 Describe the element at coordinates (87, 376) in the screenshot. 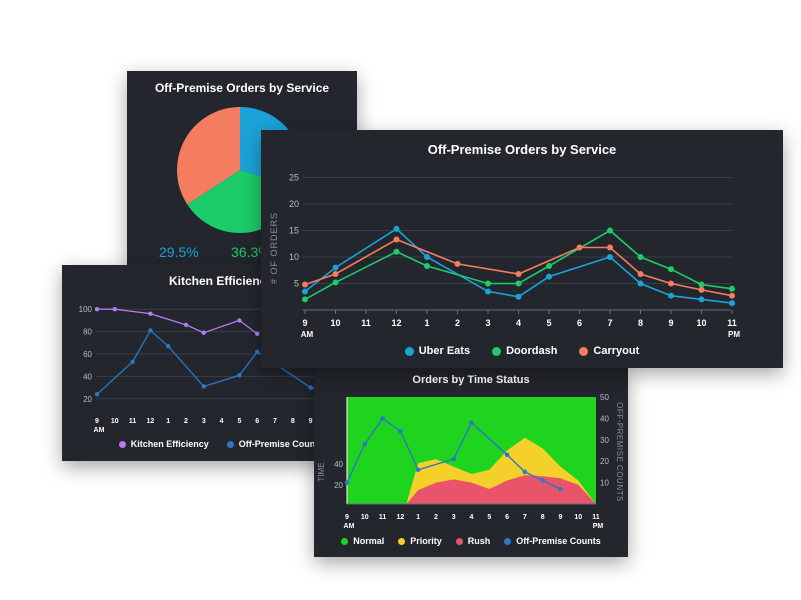

I see `y-tick-label: 40` at that location.